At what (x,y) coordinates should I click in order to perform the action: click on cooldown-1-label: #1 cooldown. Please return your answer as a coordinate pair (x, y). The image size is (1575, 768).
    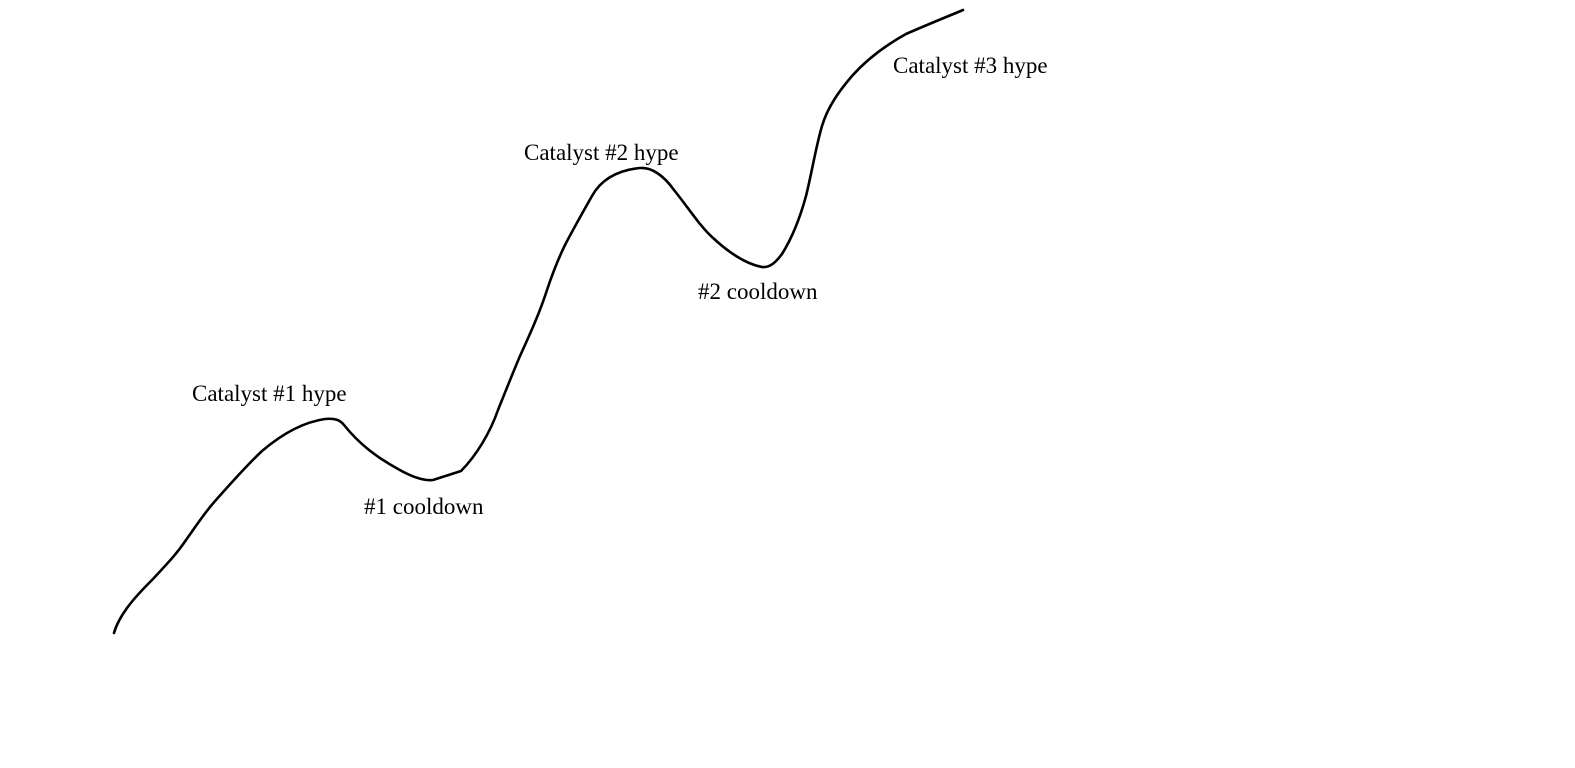
    Looking at the image, I should click on (424, 506).